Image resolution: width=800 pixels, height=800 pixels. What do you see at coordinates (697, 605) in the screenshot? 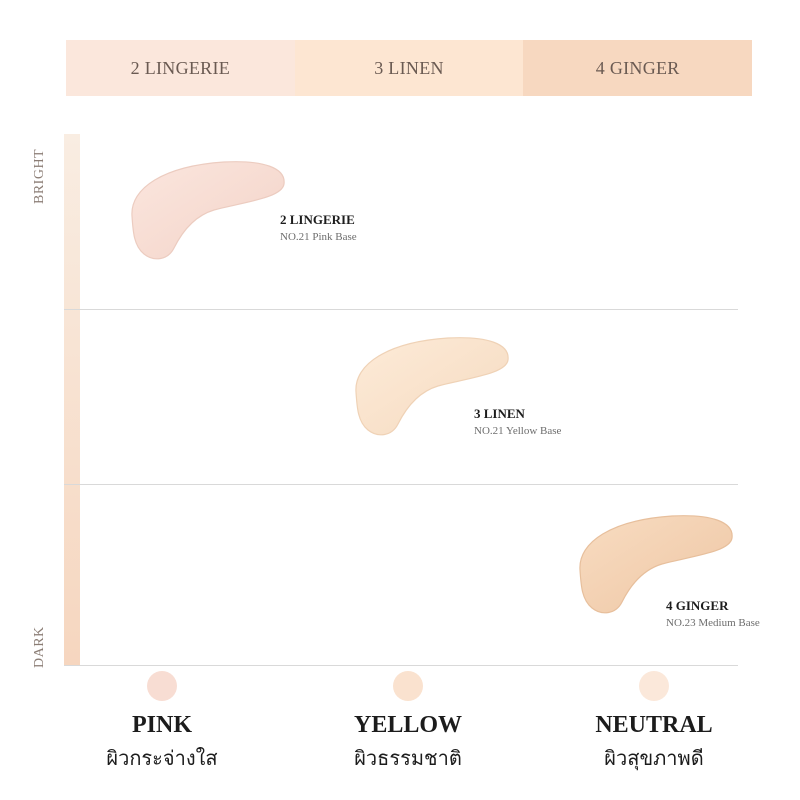
I see `swatch-name: 4 GINGER` at bounding box center [697, 605].